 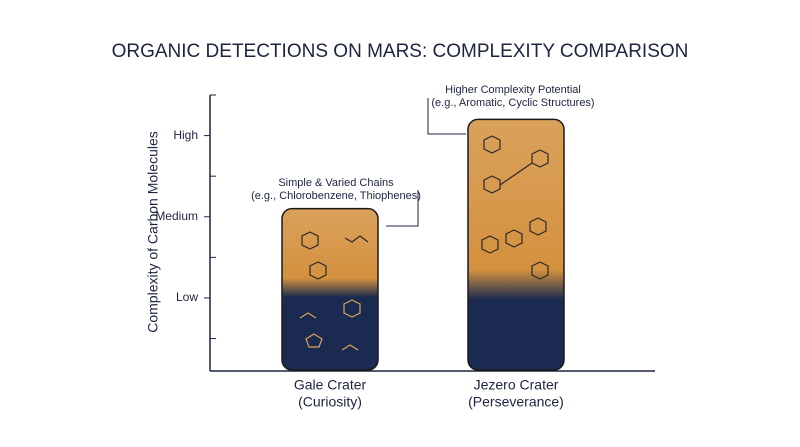 I want to click on y-tick-label: Medium, so click(x=176, y=216).